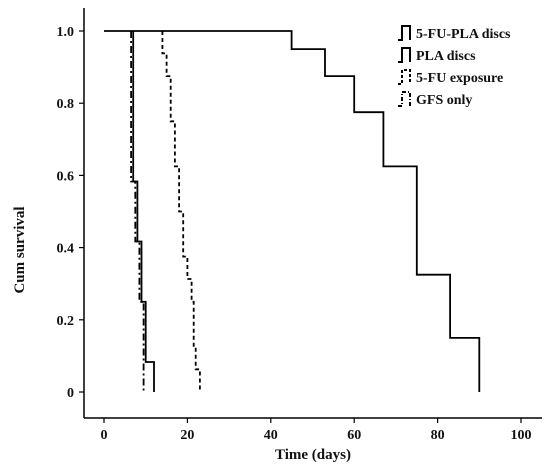 This screenshot has height=468, width=550. Describe the element at coordinates (70, 393) in the screenshot. I see `y-tick-label: 0` at that location.